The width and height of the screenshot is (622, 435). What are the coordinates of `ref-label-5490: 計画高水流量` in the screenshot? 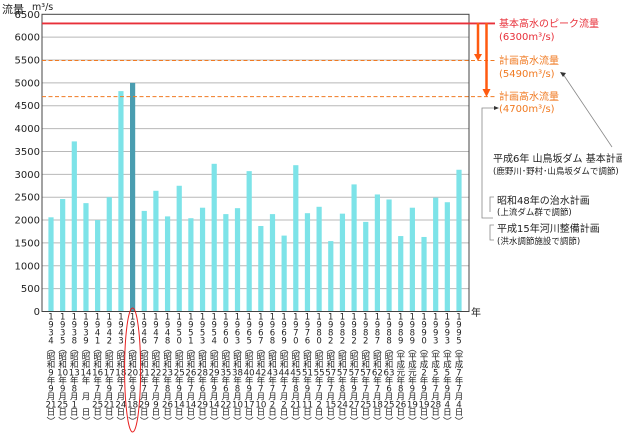 It's located at (529, 60).